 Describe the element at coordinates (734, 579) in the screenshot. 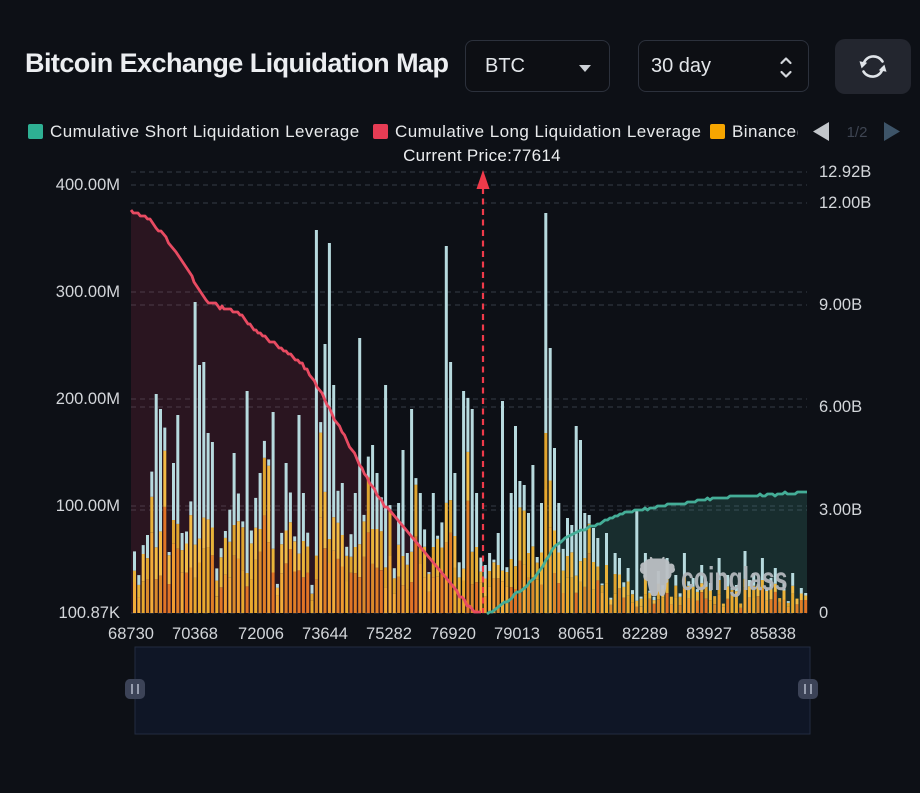

I see `svg-text: coinglass` at that location.